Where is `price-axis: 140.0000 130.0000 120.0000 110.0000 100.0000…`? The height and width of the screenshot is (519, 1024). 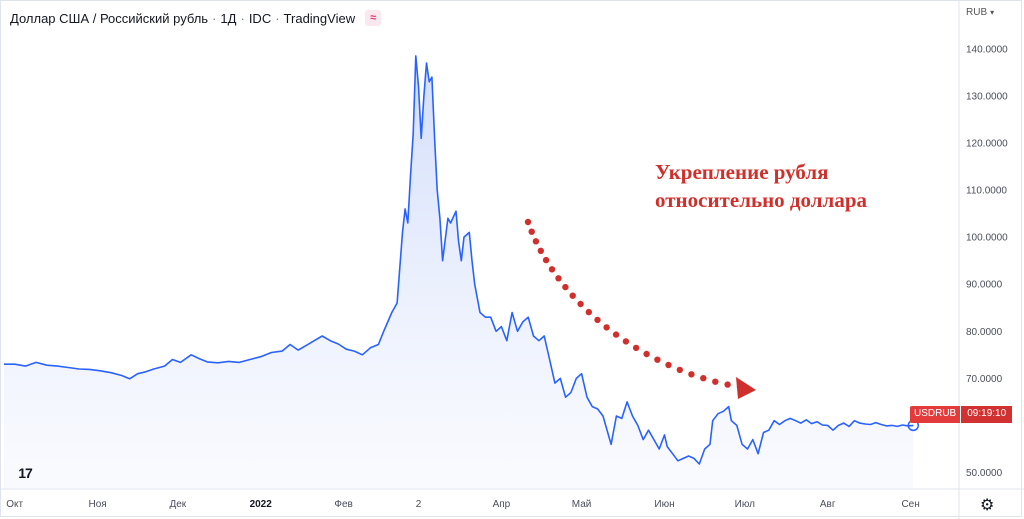 price-axis: 140.0000 130.0000 120.0000 110.0000 100.0000… is located at coordinates (987, 261).